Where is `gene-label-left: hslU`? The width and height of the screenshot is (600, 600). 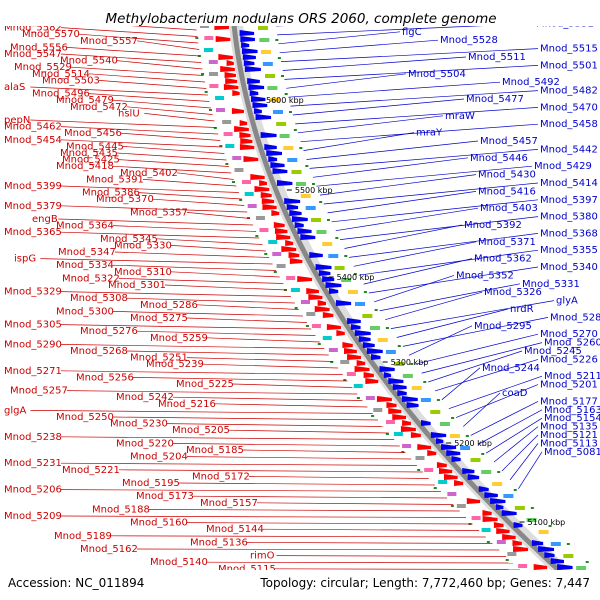
gene-label-left: hslU is located at coordinates (129, 113).